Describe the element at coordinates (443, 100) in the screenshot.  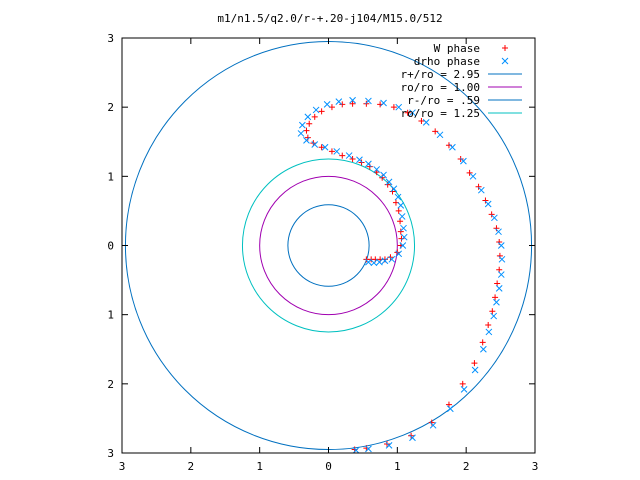
I see `legend-label: r-/ro = .59` at that location.